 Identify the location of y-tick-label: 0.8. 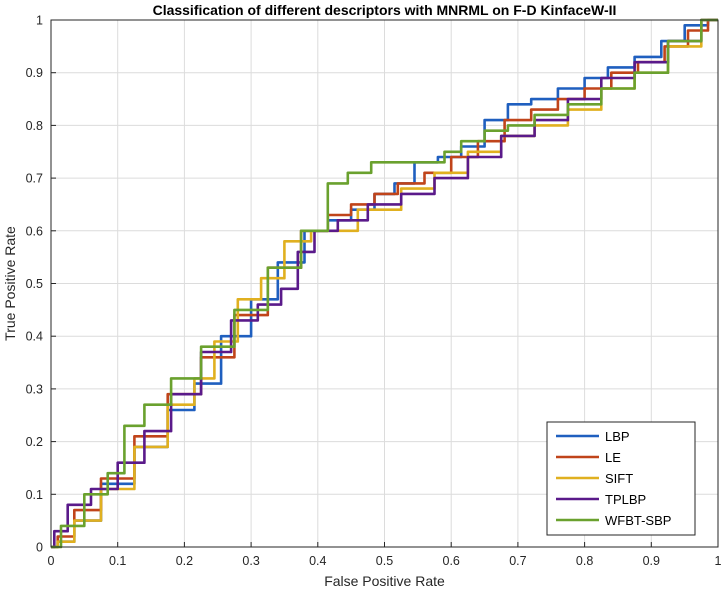
(34, 126).